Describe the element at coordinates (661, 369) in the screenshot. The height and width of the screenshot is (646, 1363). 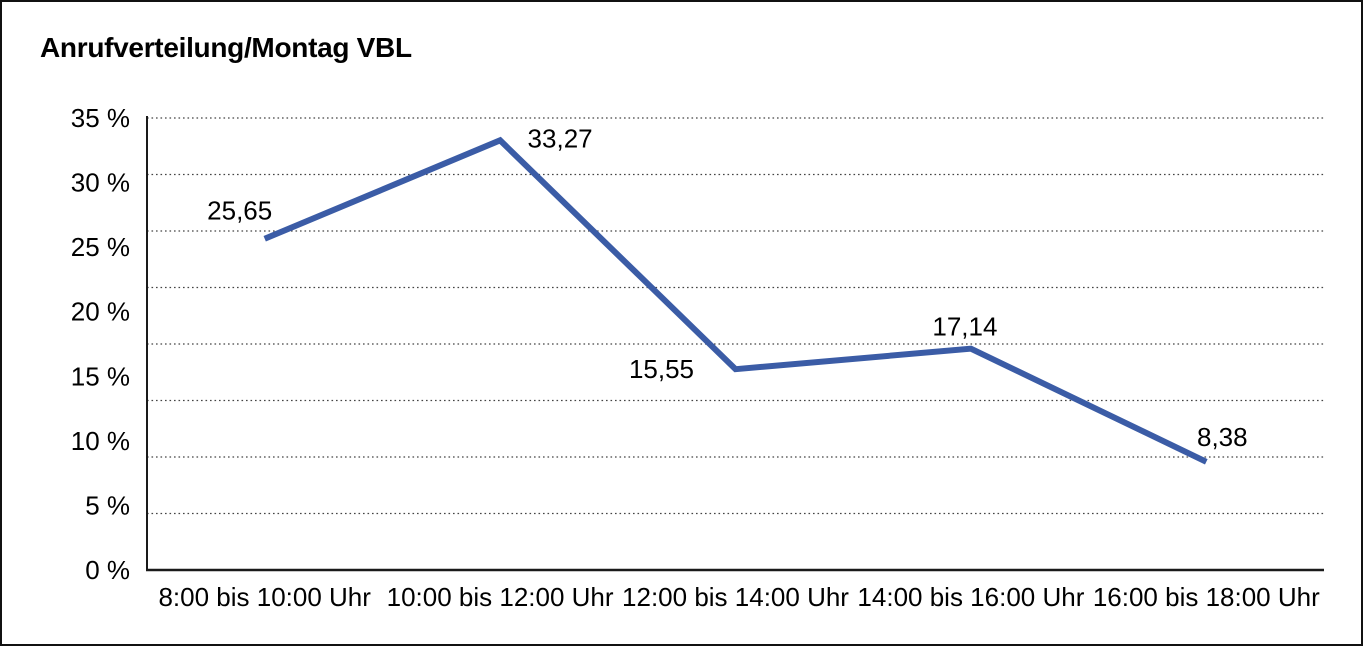
I see `data-point-label: 15,55` at that location.